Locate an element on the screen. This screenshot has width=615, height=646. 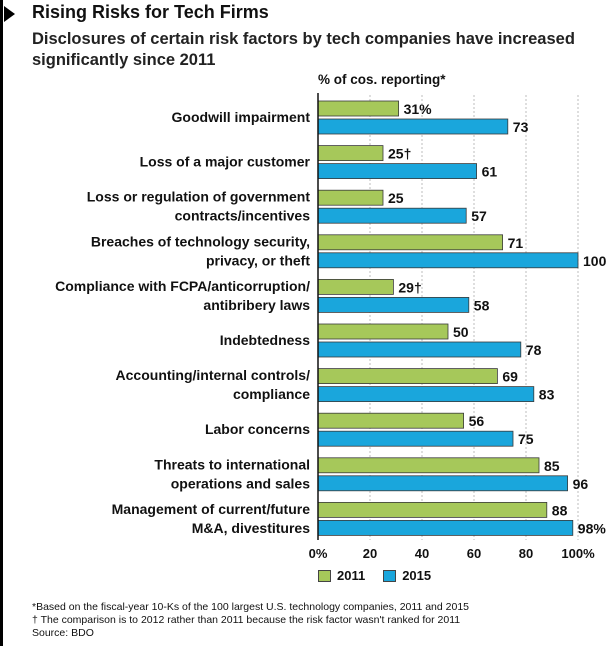
category-label: Indebtedness is located at coordinates (265, 340).